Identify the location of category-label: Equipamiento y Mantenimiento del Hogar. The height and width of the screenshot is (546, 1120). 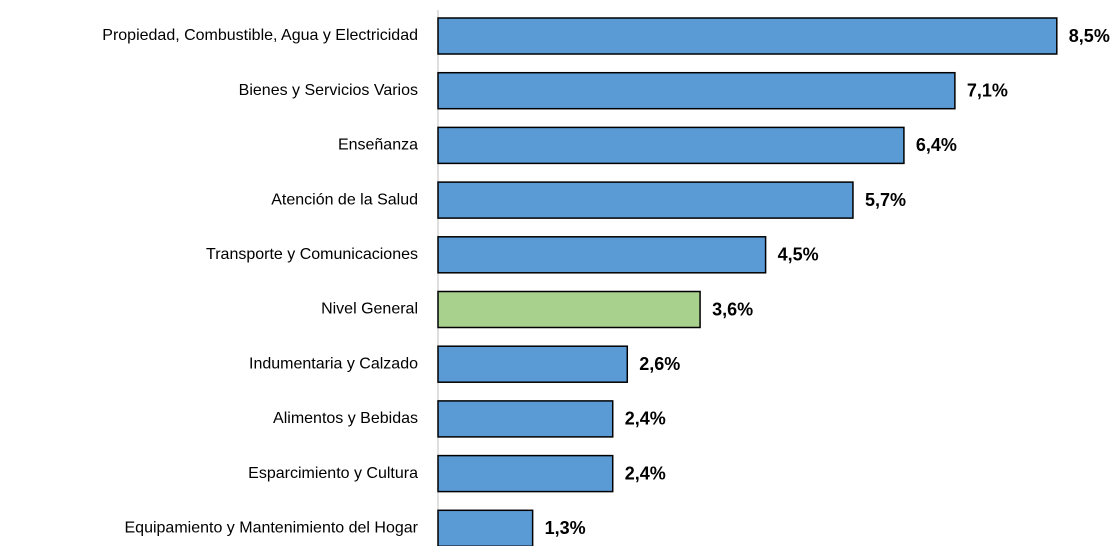
(272, 528).